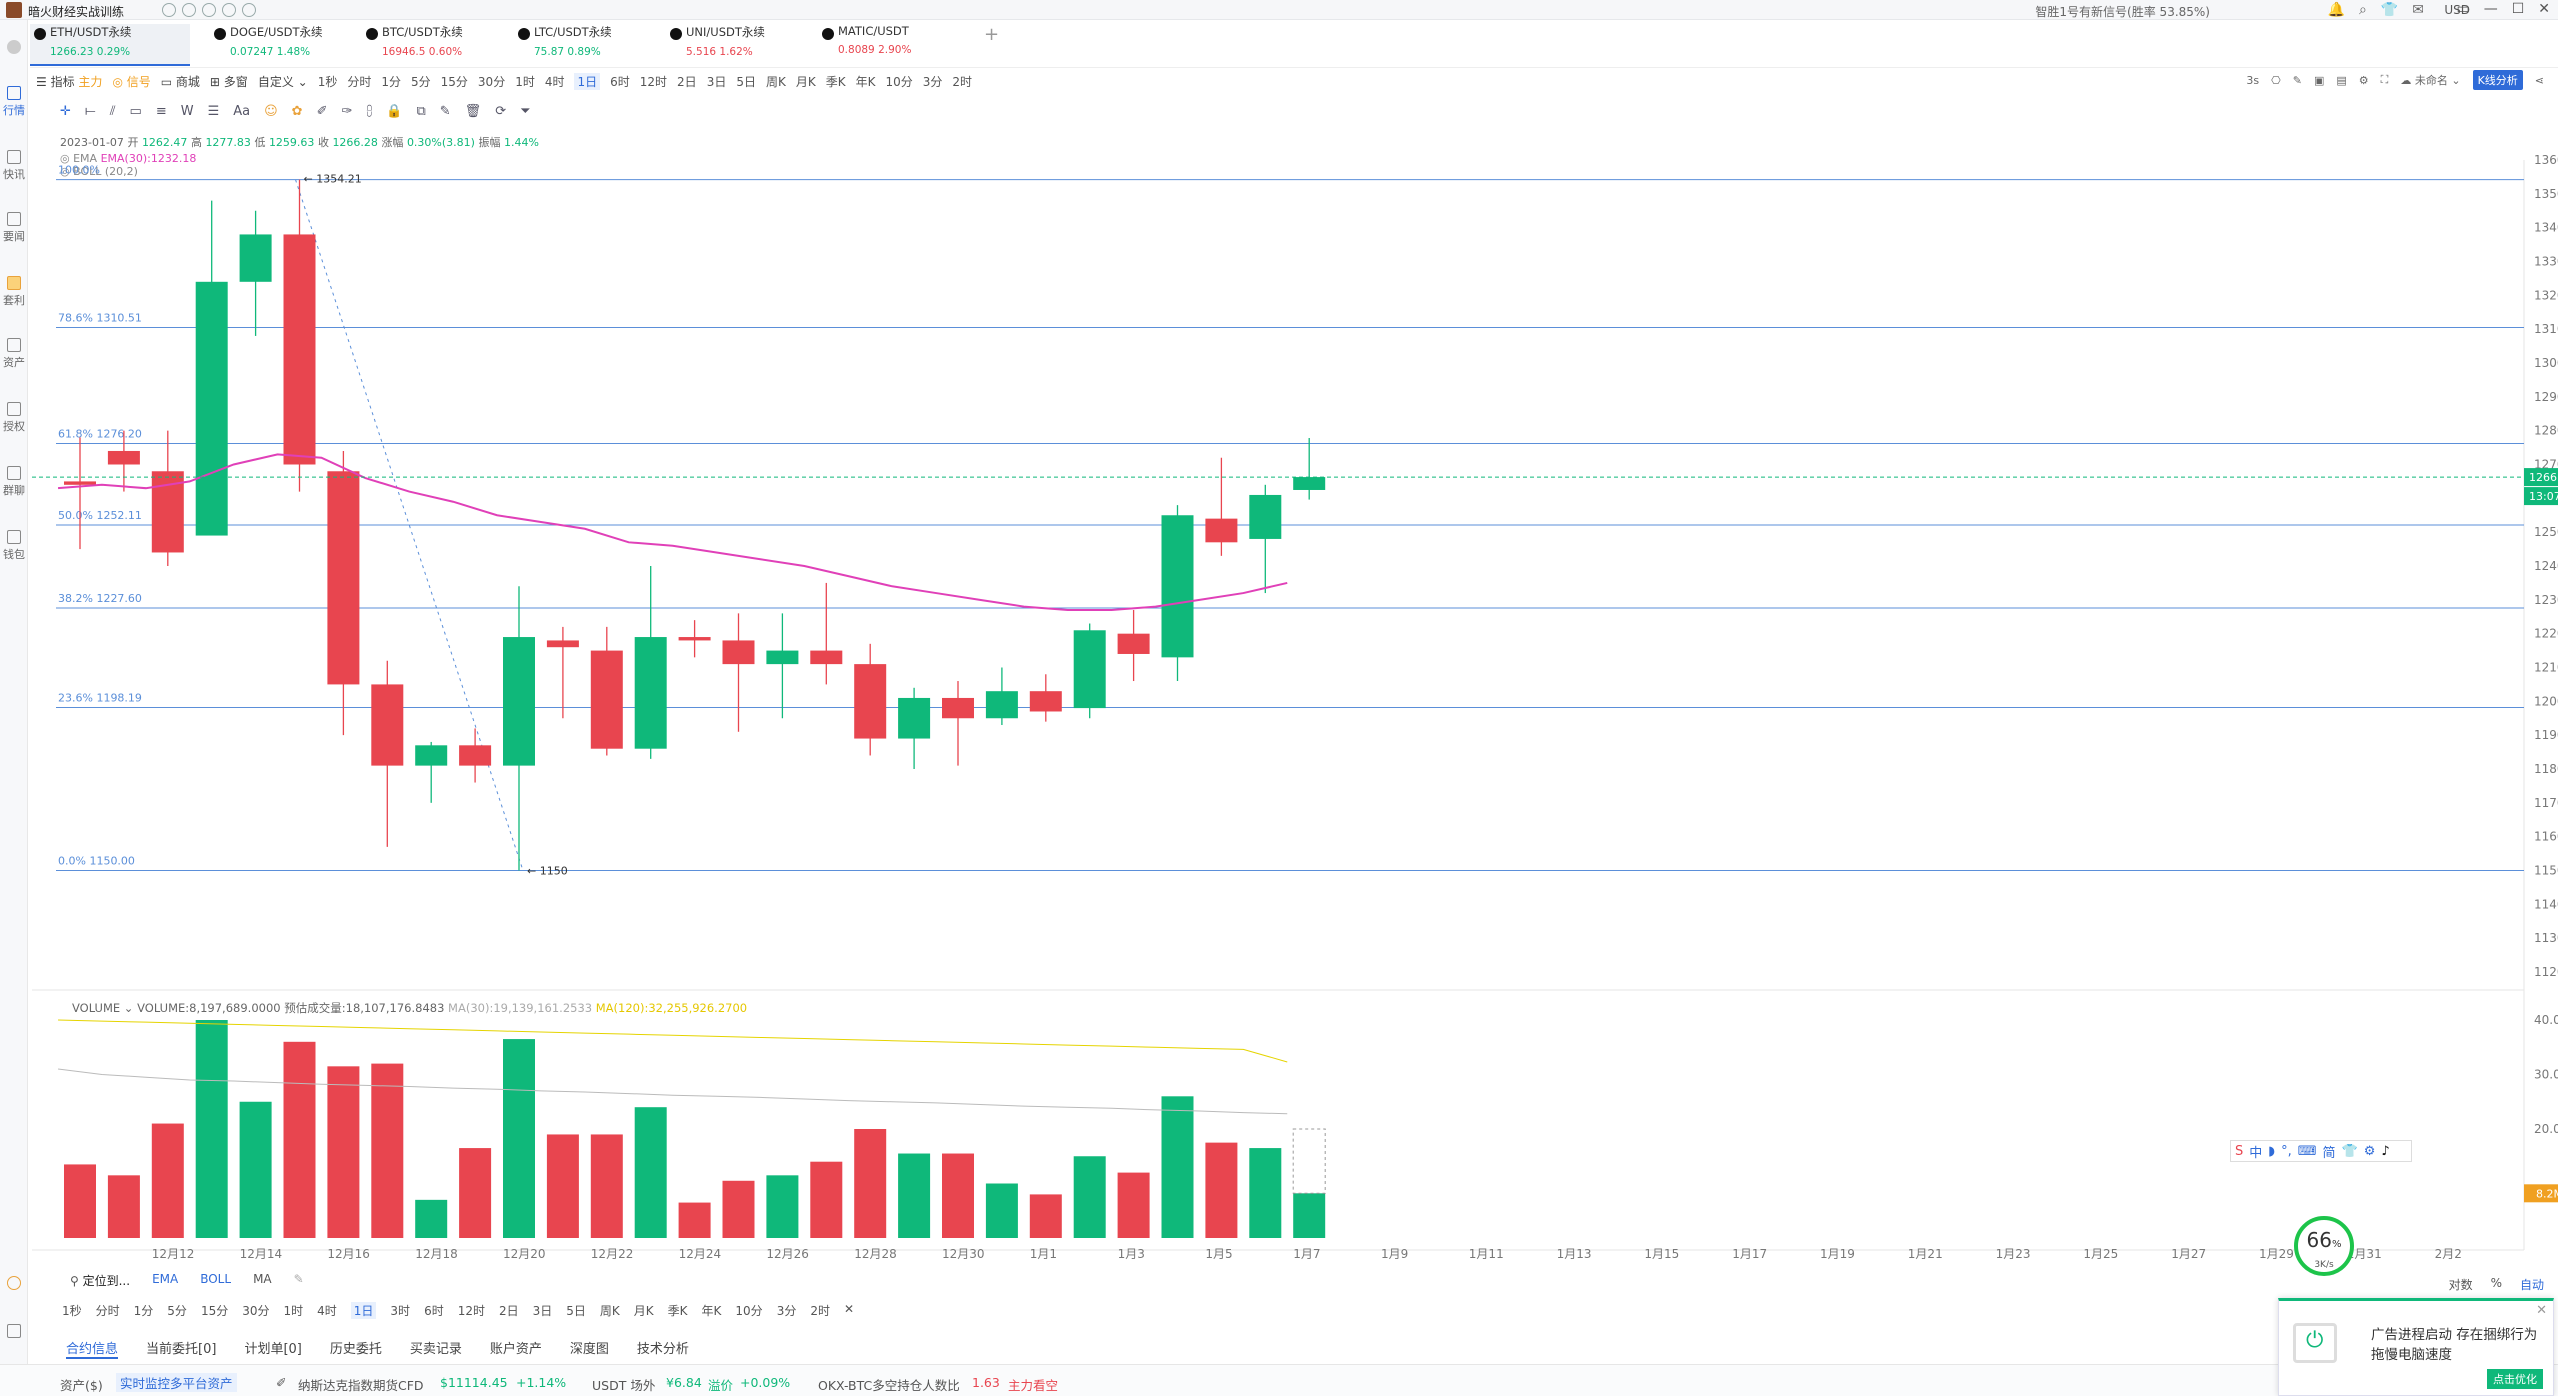 The width and height of the screenshot is (2558, 1396). What do you see at coordinates (2341, 80) in the screenshot?
I see `save-icon: ▤` at bounding box center [2341, 80].